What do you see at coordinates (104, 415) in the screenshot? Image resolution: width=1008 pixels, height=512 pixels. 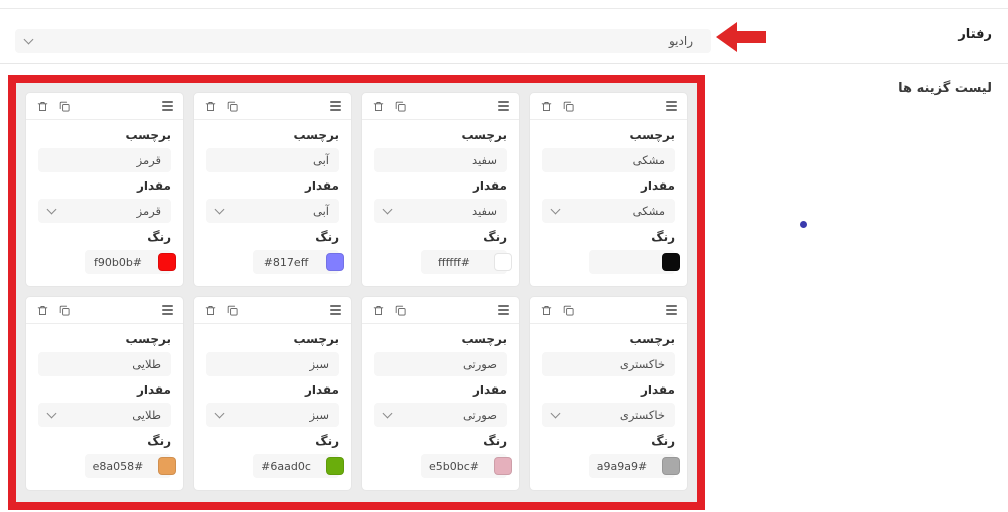 I see `option-value-select: طلایی` at bounding box center [104, 415].